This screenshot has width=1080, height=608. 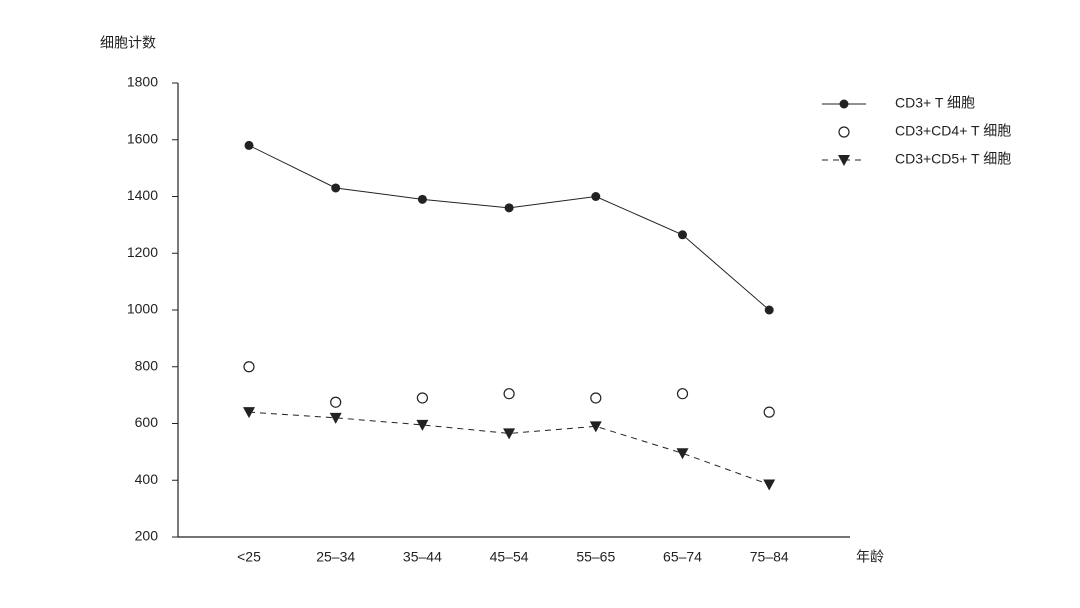 What do you see at coordinates (870, 557) in the screenshot?
I see `x-axis-label: 年龄` at bounding box center [870, 557].